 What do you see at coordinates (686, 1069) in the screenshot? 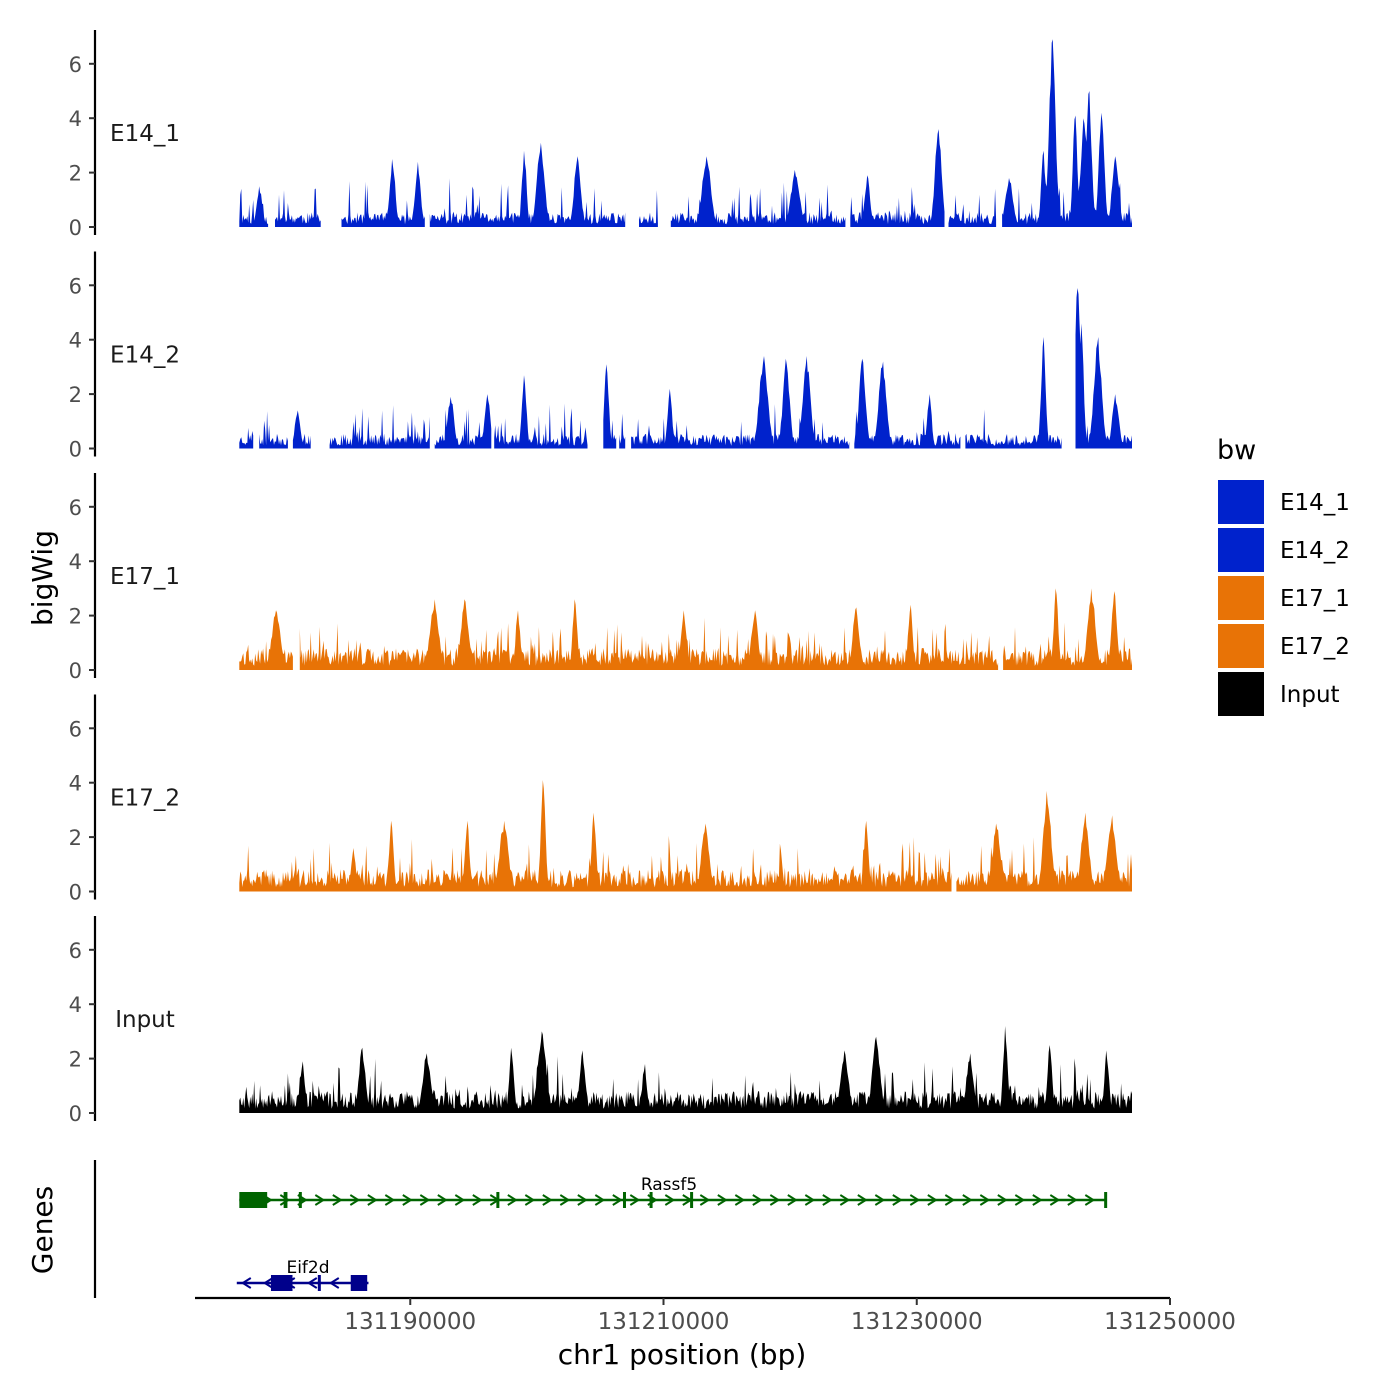
I see `coverage-area-Input` at bounding box center [686, 1069].